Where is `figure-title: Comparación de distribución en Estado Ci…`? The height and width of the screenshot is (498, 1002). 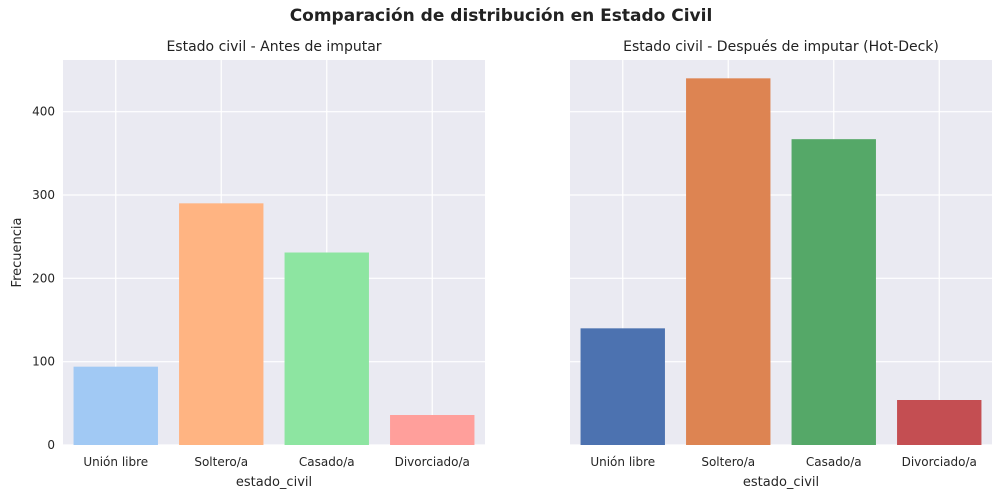
figure-title: Comparación de distribución en Estado Ci… is located at coordinates (501, 16).